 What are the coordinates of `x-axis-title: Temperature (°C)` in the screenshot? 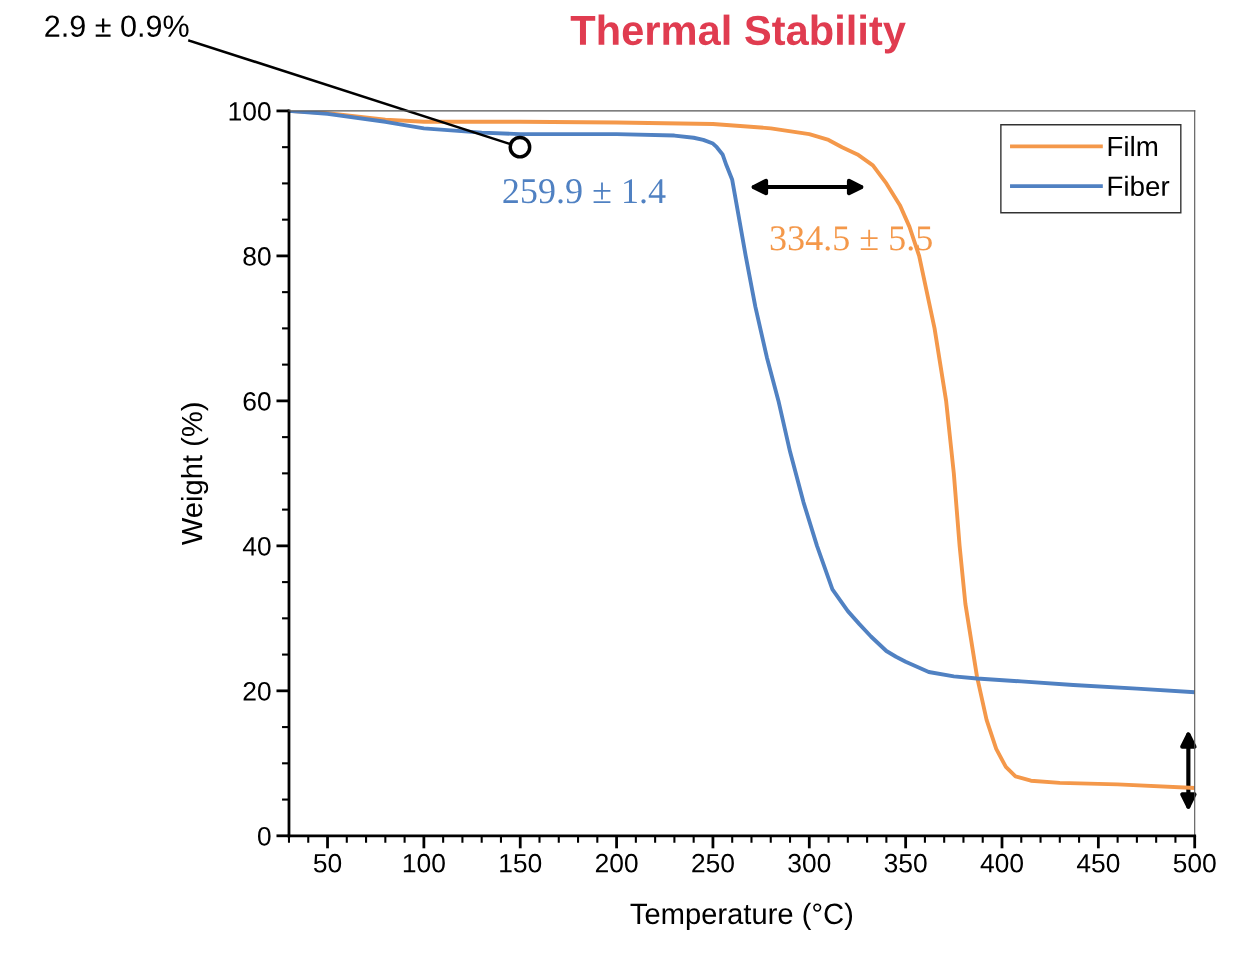 It's located at (741, 916).